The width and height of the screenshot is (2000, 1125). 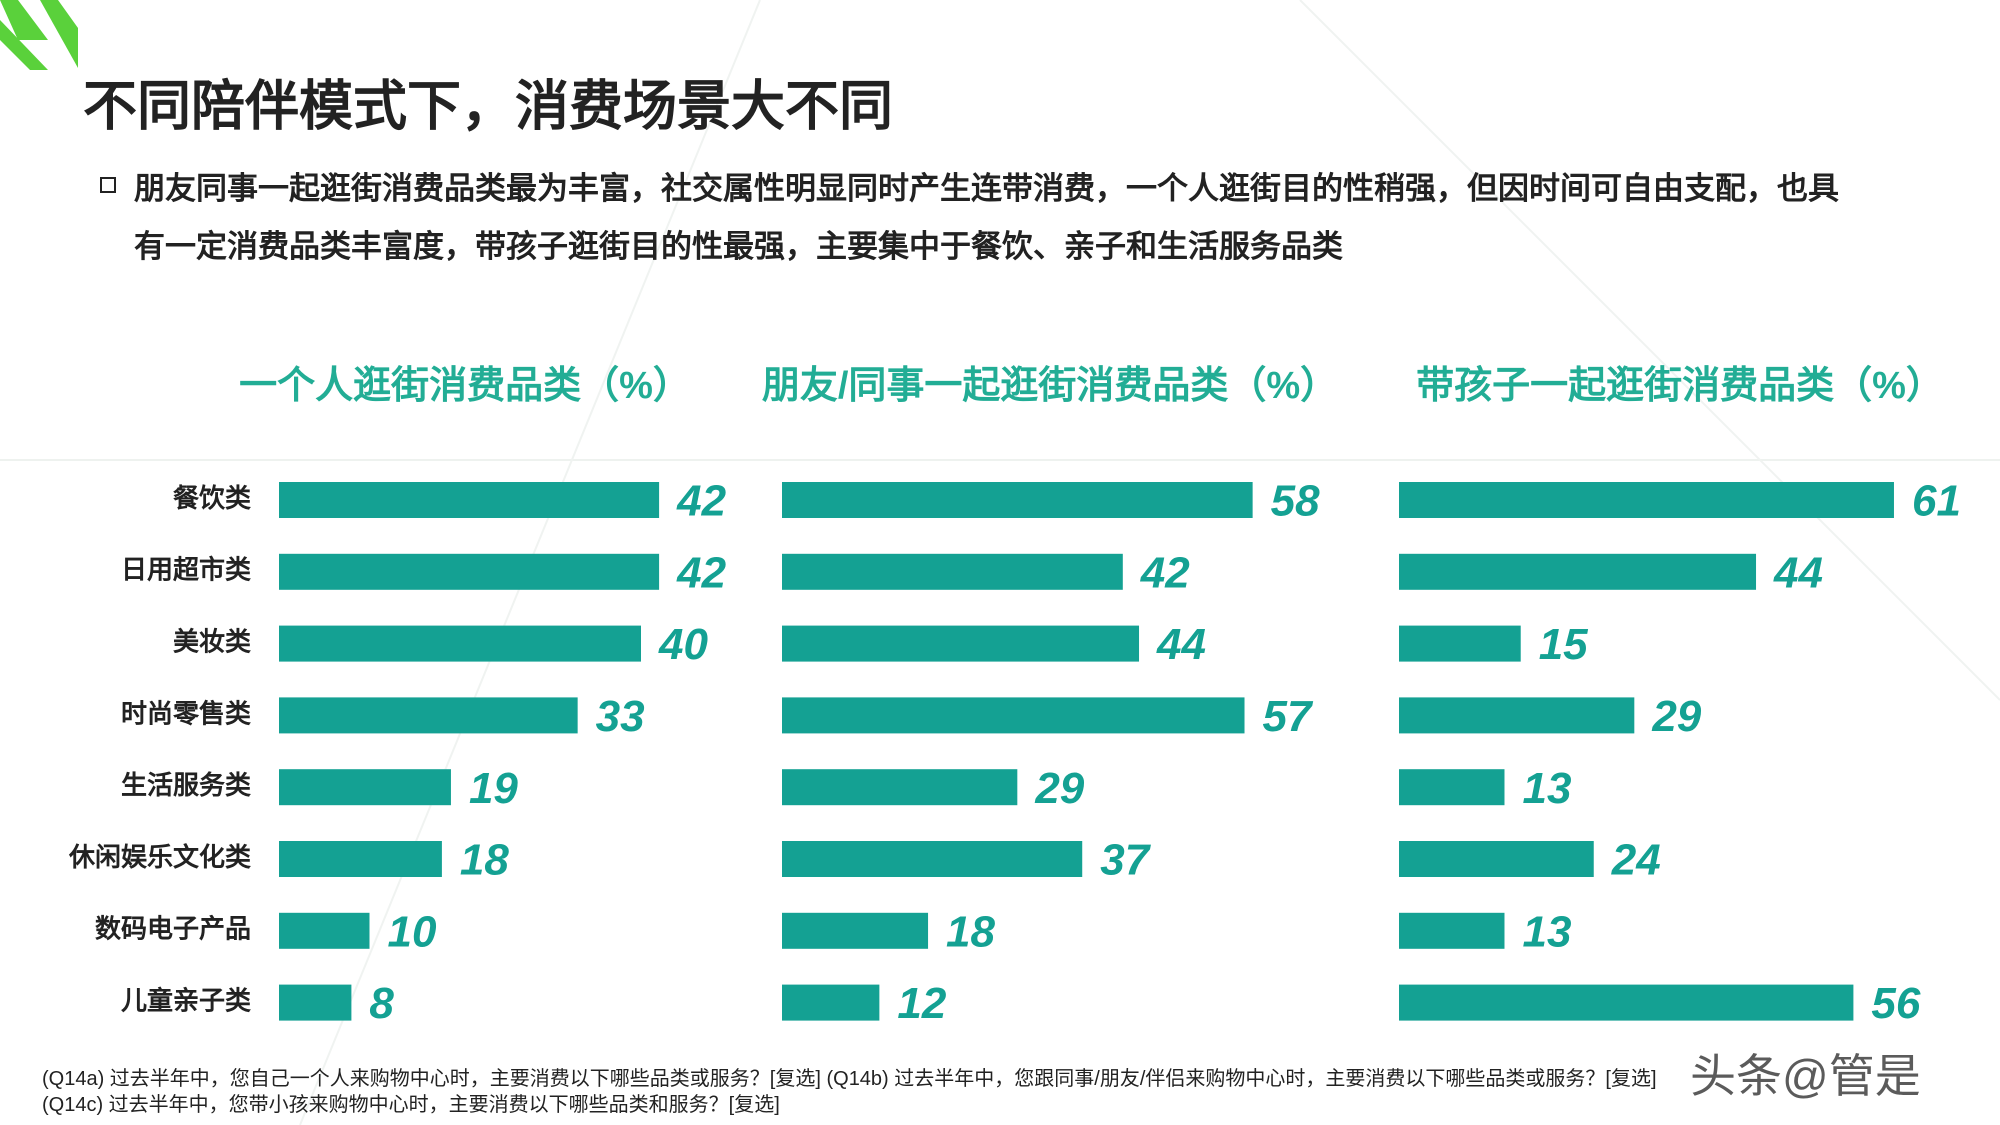 I want to click on chart-title: 一个人逛街消费品类（%）, so click(x=465, y=386).